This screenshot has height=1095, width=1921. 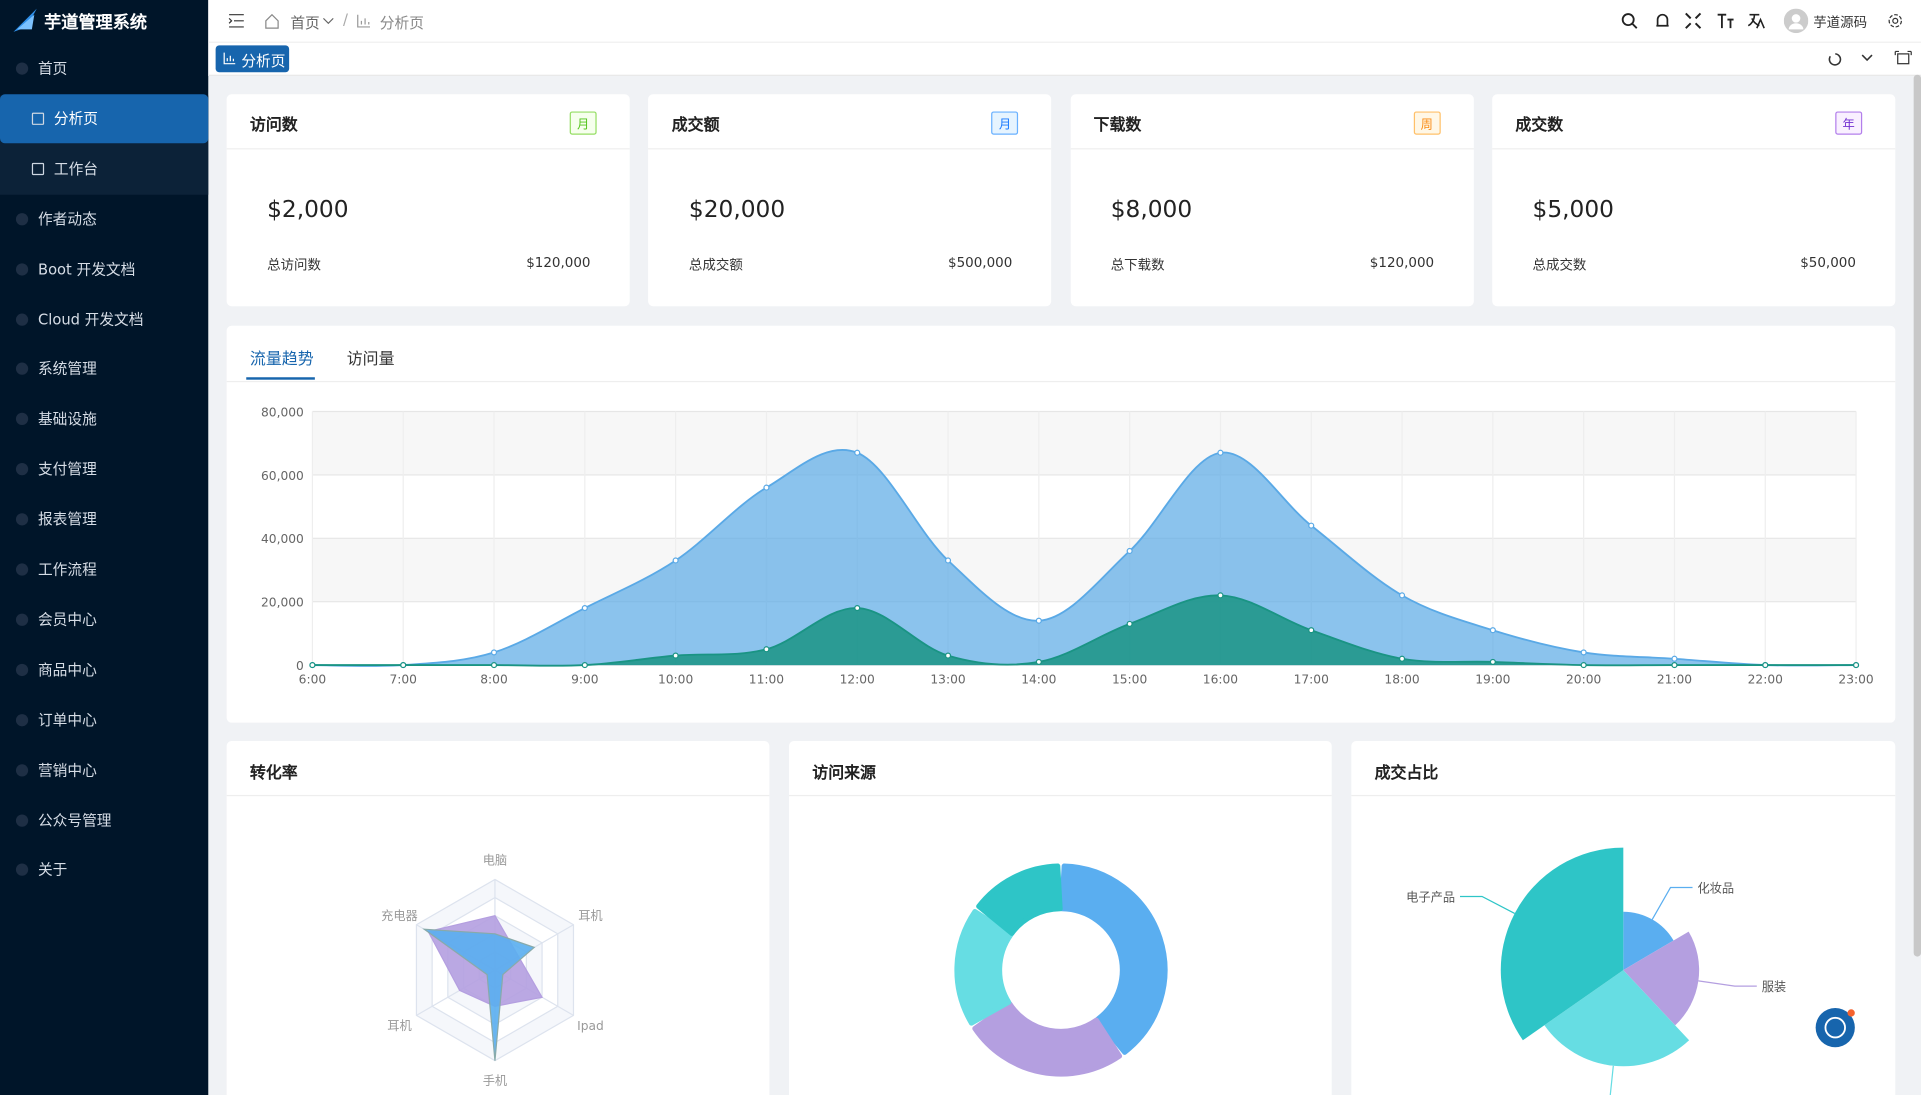 What do you see at coordinates (236, 20) in the screenshot?
I see `collapse-icon` at bounding box center [236, 20].